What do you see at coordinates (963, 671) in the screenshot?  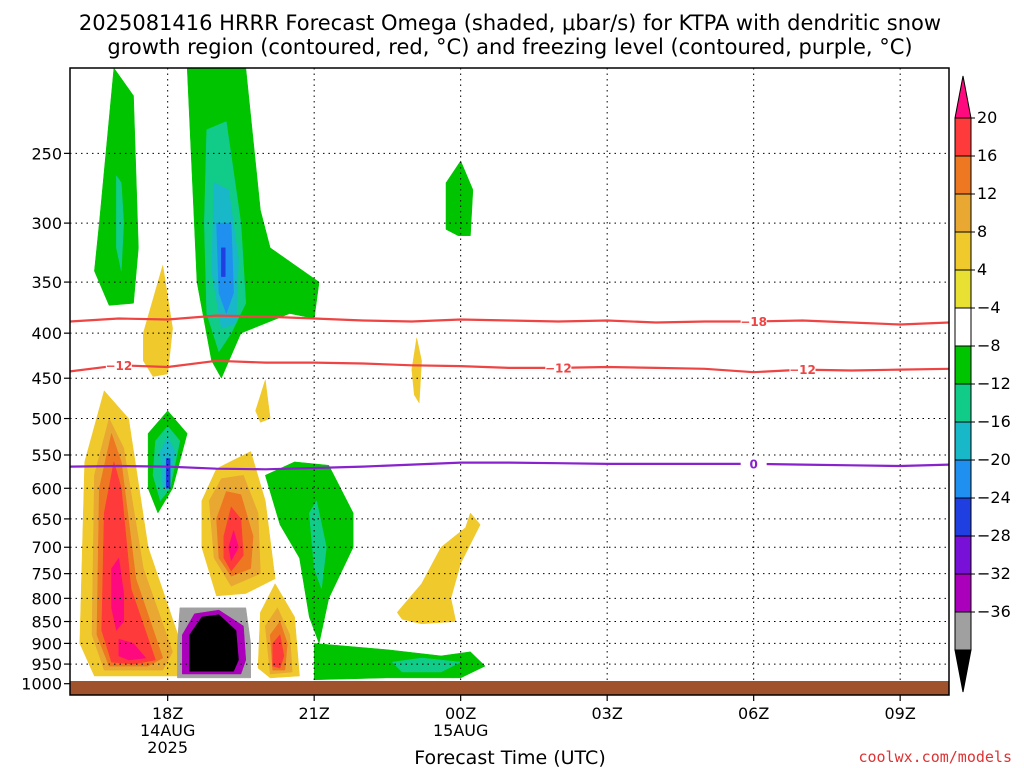 I see `colorbar-bottom-triangle` at bounding box center [963, 671].